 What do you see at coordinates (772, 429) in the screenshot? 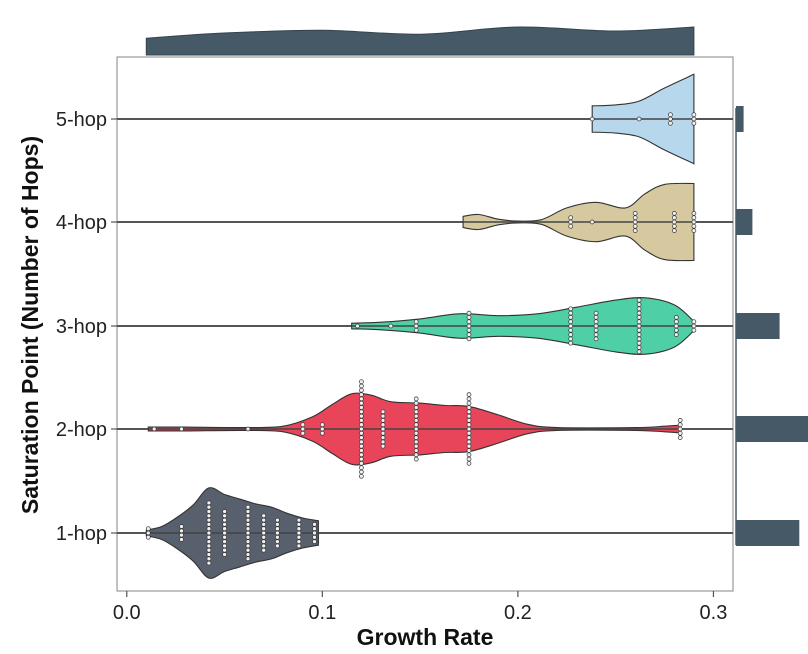
I see `marginal-bar-2-hop` at bounding box center [772, 429].